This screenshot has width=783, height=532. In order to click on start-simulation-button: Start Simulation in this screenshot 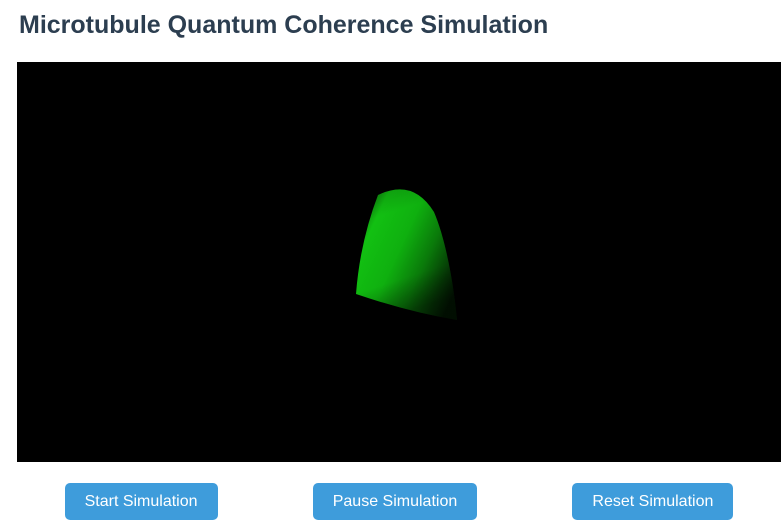, I will do `click(141, 501)`.